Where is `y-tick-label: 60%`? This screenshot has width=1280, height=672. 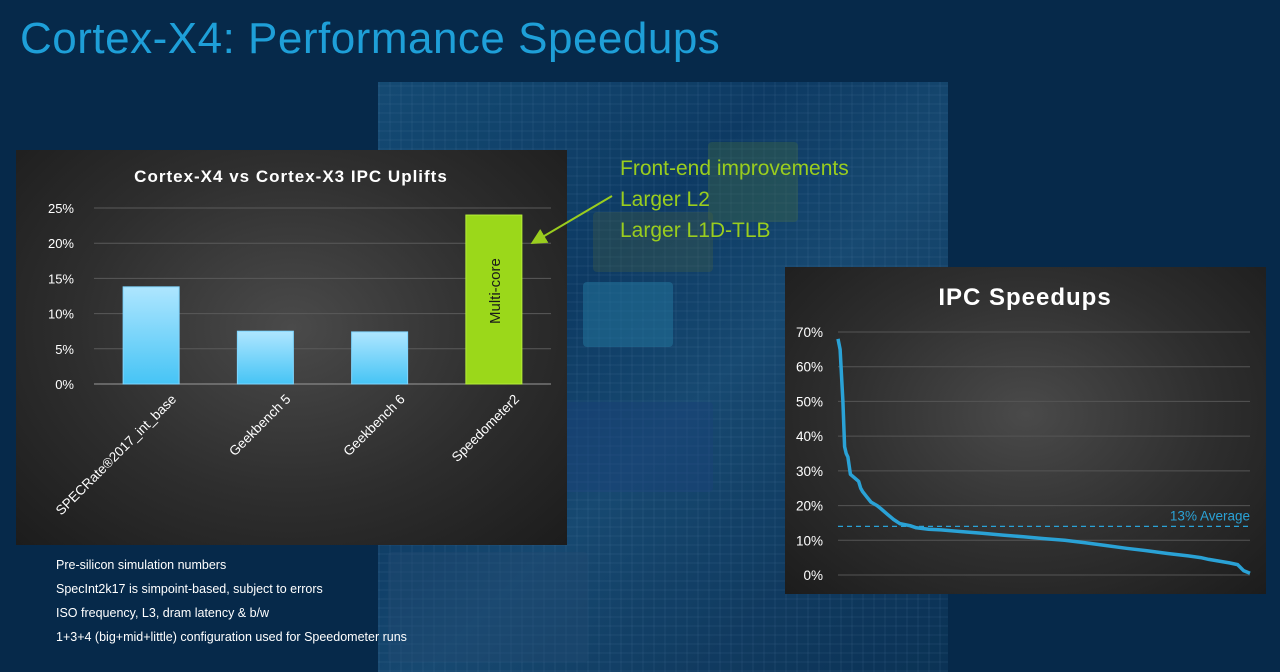
y-tick-label: 60% is located at coordinates (809, 367).